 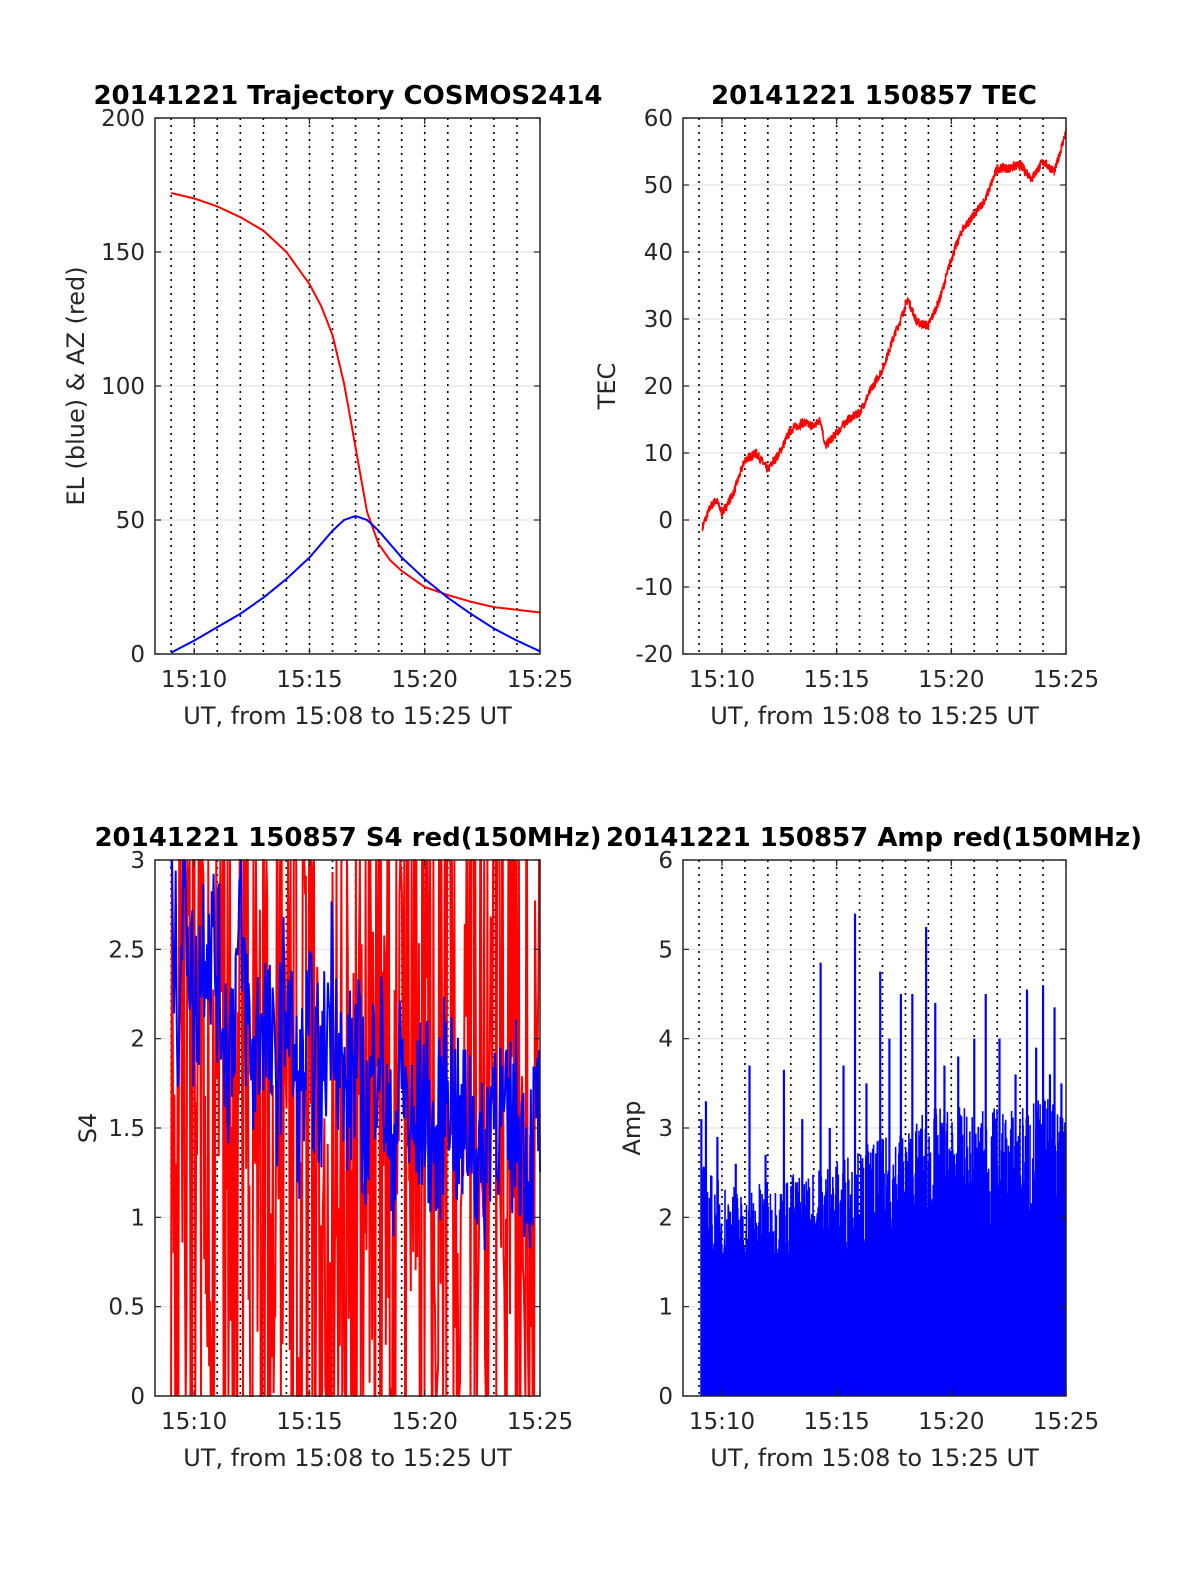 I want to click on amp-y-axis-label: Amp, so click(x=632, y=1127).